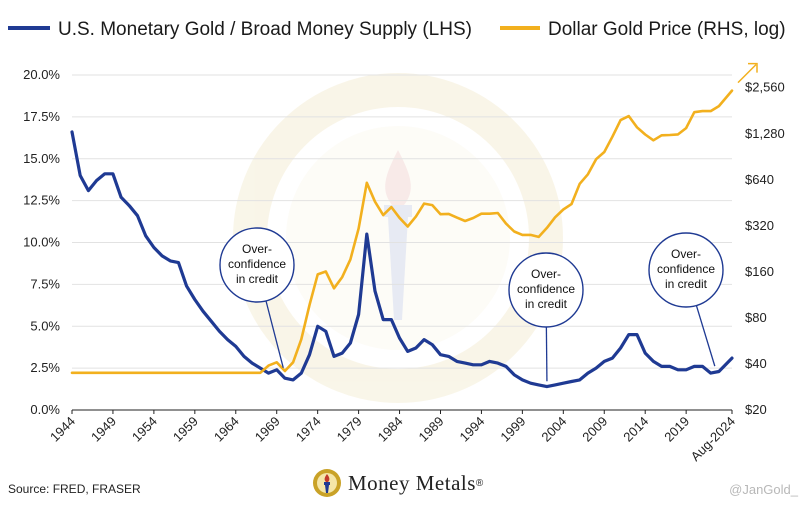 Image resolution: width=810 pixels, height=506 pixels. I want to click on legend-label-gold-price: Dollar Gold Price (RHS, log), so click(667, 29).